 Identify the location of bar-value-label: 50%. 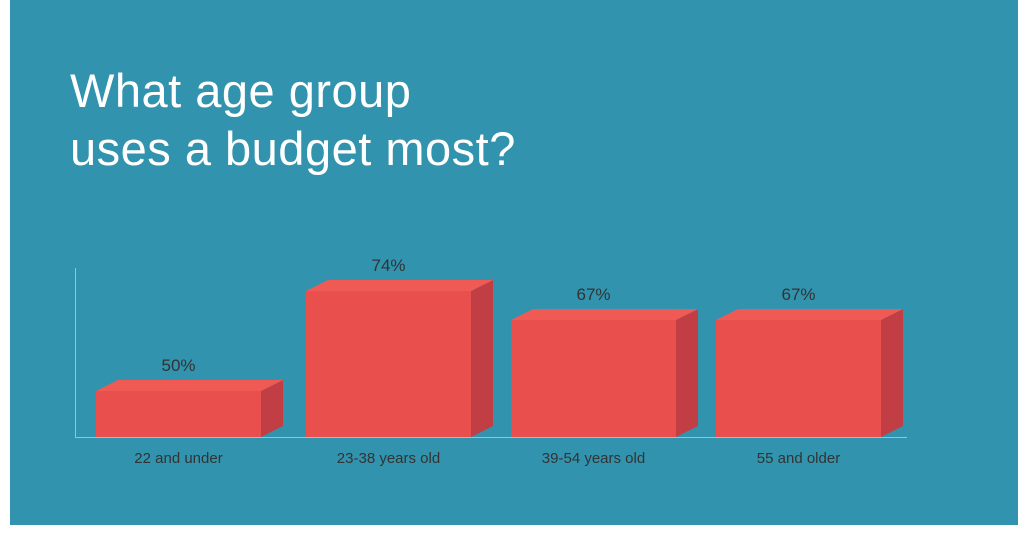
(178, 365).